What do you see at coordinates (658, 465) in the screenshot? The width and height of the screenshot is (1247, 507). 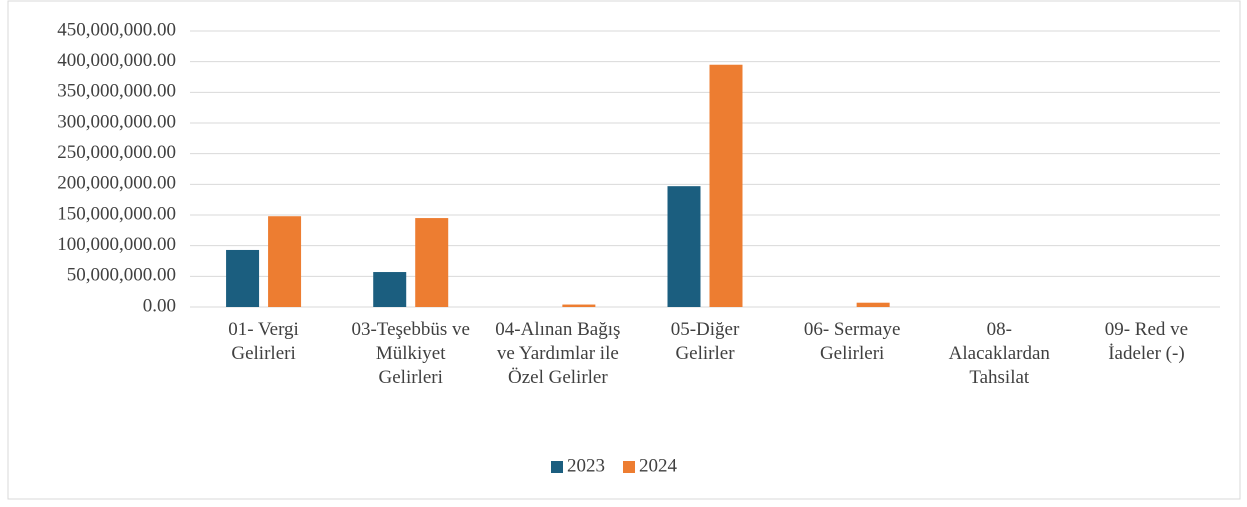 I see `legend-label: 2024` at bounding box center [658, 465].